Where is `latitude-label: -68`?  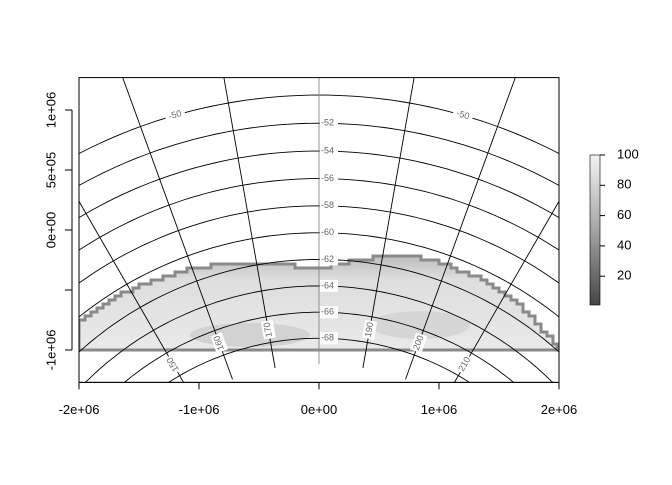 latitude-label: -68 is located at coordinates (327, 338).